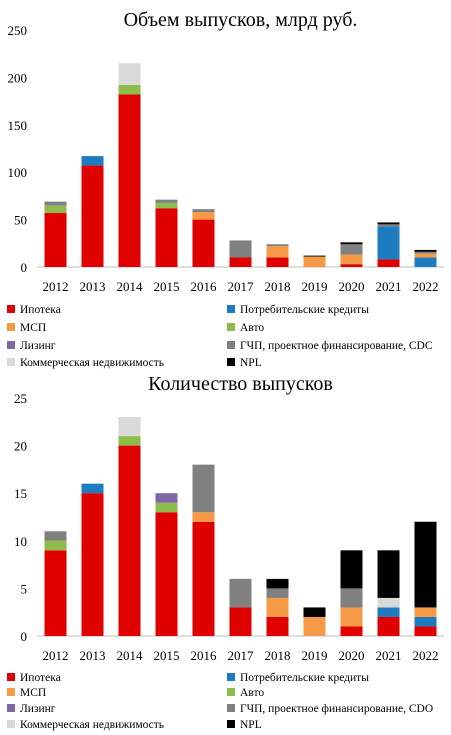 The height and width of the screenshot is (735, 451). I want to click on y-tick-label: 50, so click(20, 220).